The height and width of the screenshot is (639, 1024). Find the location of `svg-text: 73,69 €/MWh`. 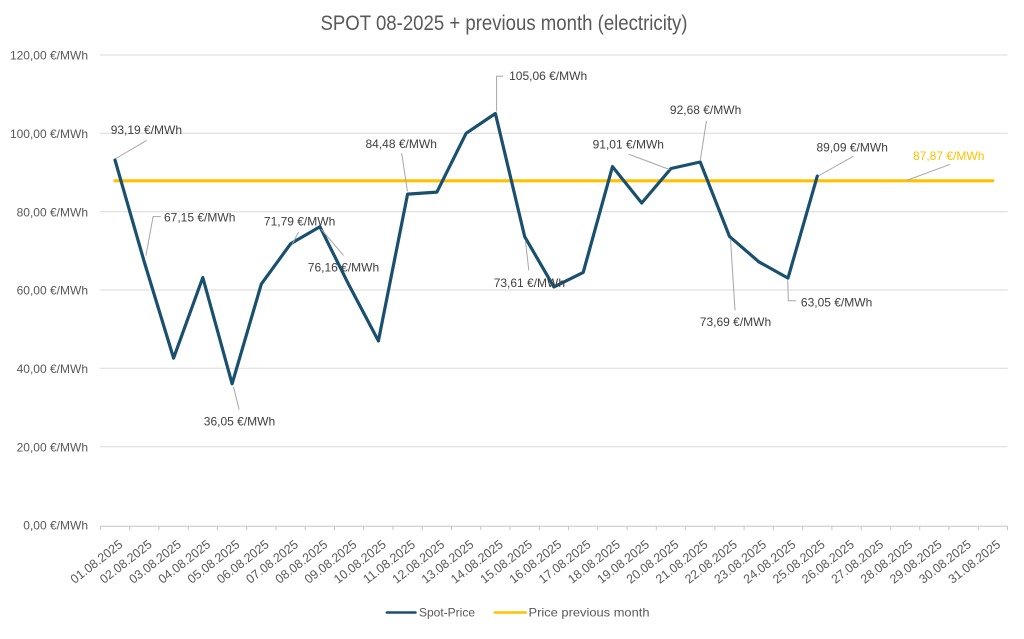

svg-text: 73,69 €/MWh is located at coordinates (735, 322).